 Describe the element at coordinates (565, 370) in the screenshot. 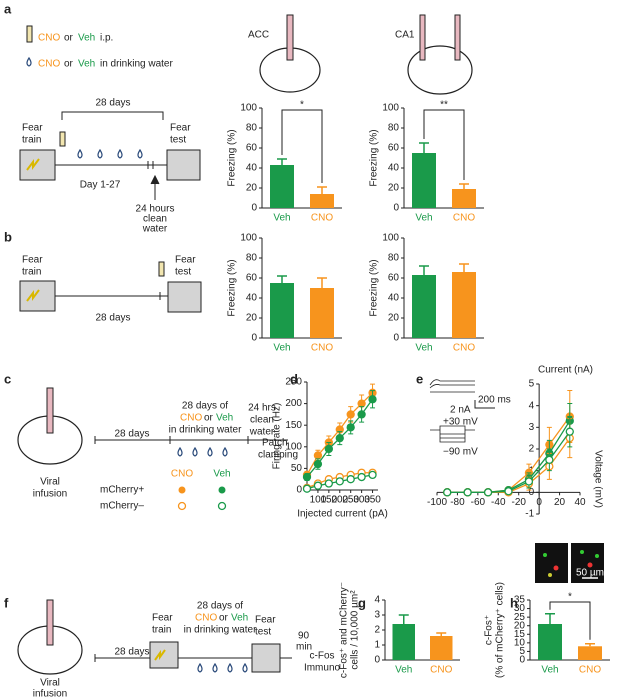

I see `chart-title: Current (nA)` at that location.